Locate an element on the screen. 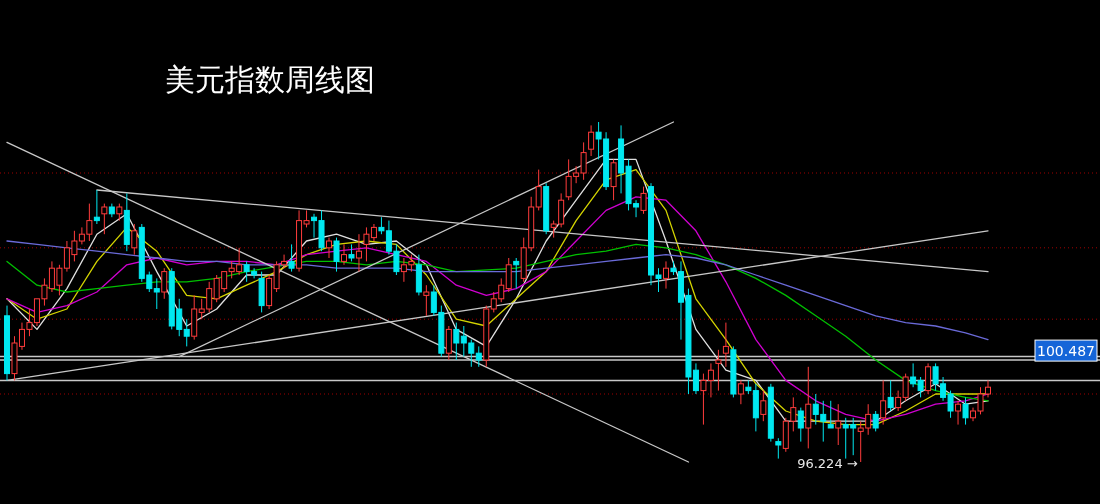 Image resolution: width=1100 pixels, height=504 pixels. chart-title: 美元指数周线图 is located at coordinates (270, 79).